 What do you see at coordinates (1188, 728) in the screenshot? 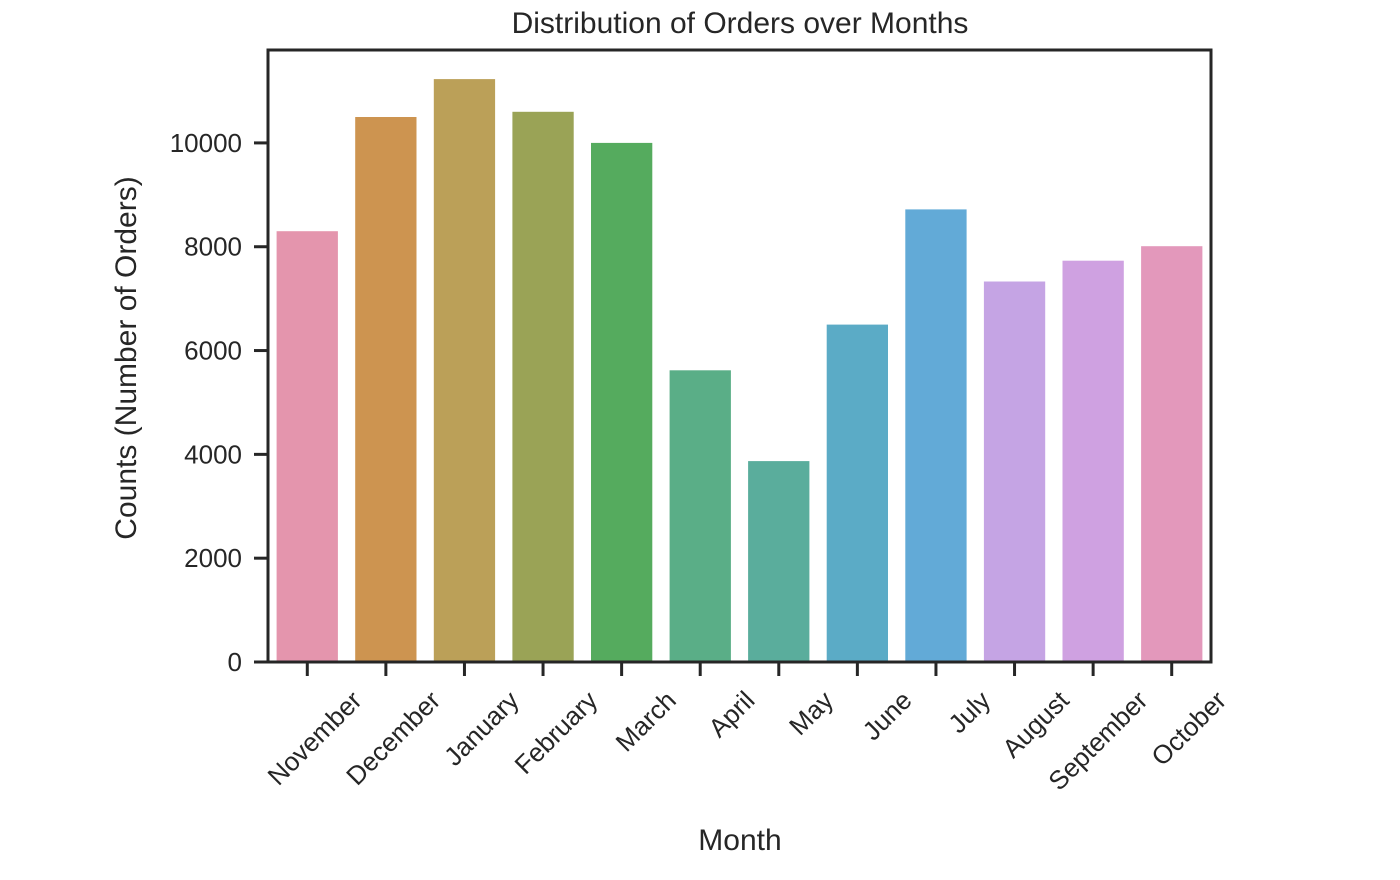
I see `x-tick-label: October` at bounding box center [1188, 728].